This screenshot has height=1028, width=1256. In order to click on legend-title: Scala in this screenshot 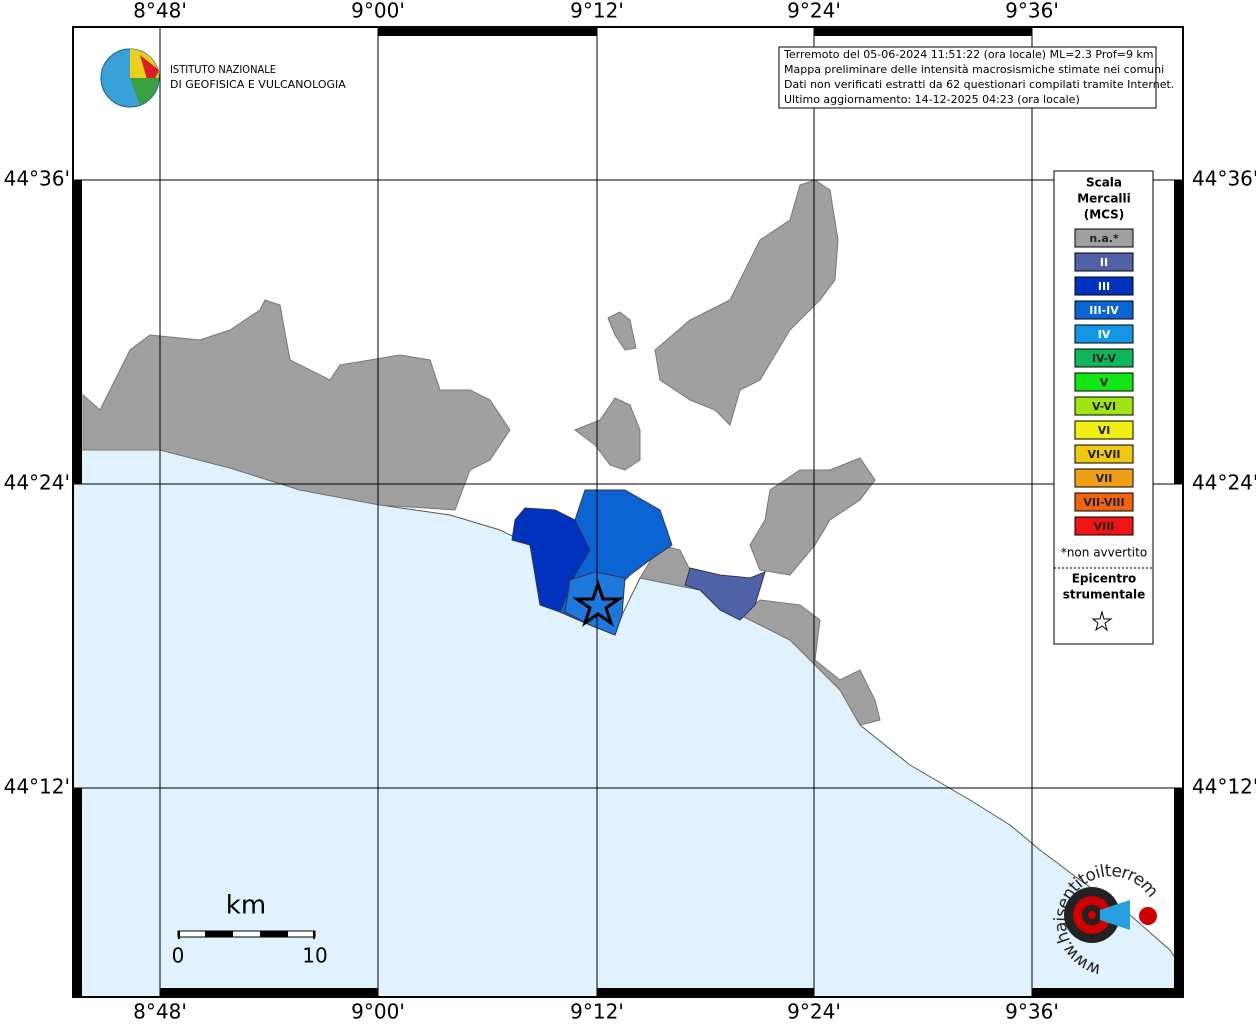, I will do `click(1104, 183)`.